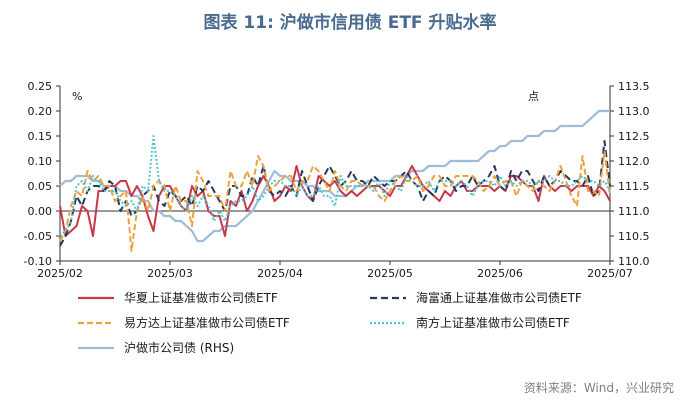  Describe the element at coordinates (170, 273) in the screenshot. I see `x-tick-label: 2025/03` at that location.